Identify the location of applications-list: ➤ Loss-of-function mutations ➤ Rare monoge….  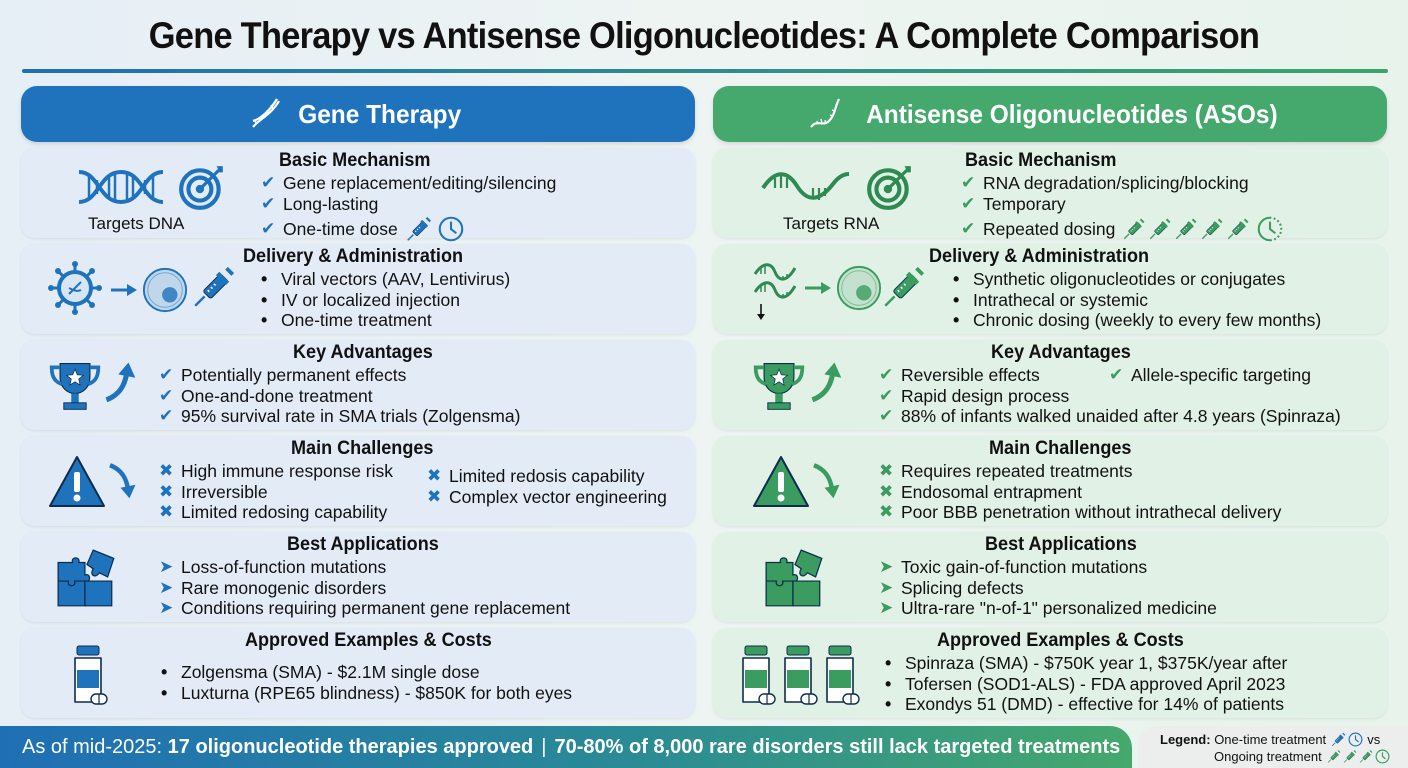
(364, 588).